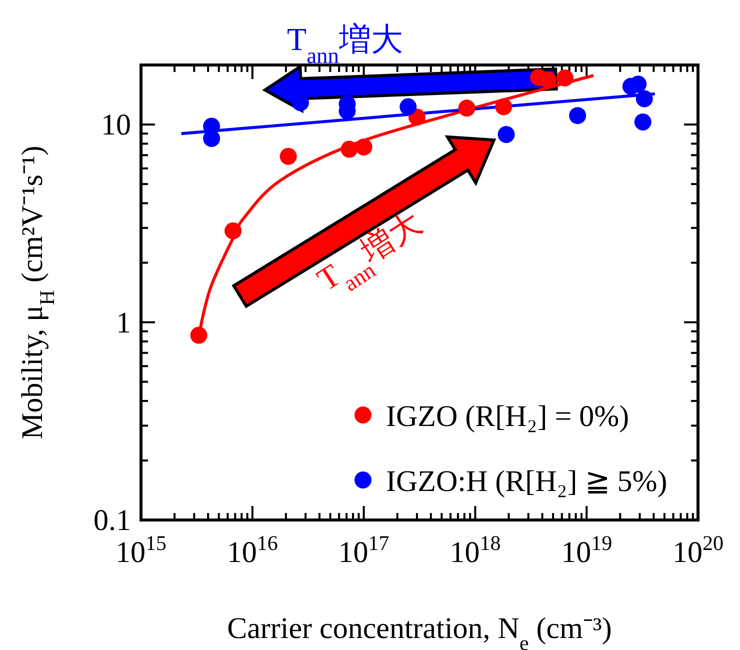  What do you see at coordinates (419, 631) in the screenshot?
I see `x-axis-title: Carrier concentration, N$_{e}$ (cm⁻³)` at bounding box center [419, 631].